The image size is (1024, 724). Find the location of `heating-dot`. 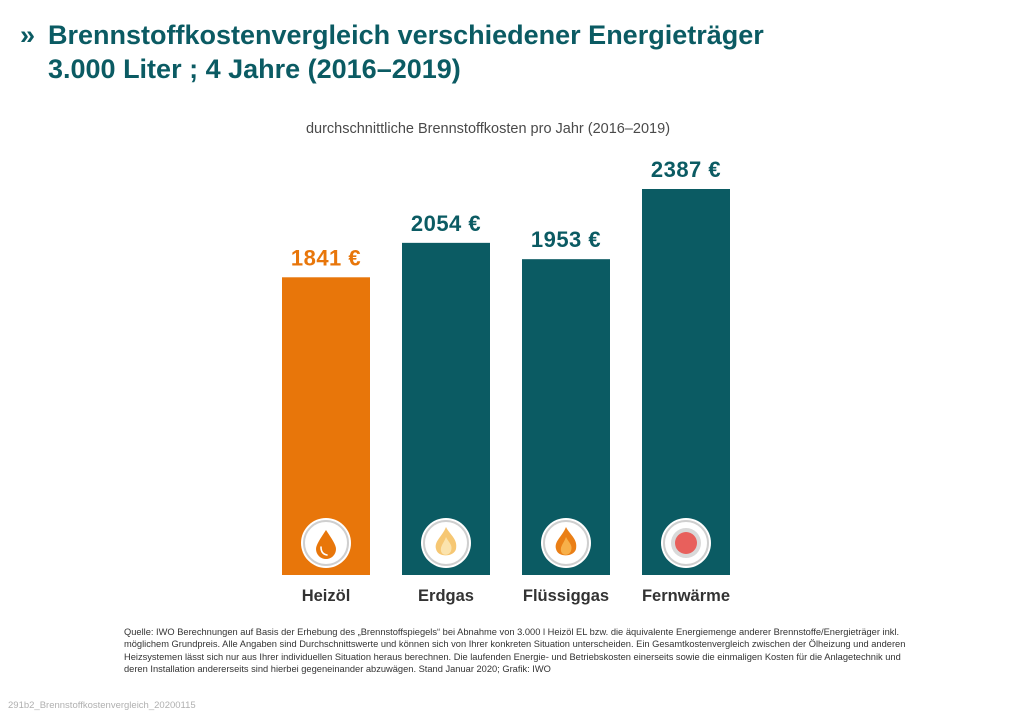

heating-dot is located at coordinates (686, 543).